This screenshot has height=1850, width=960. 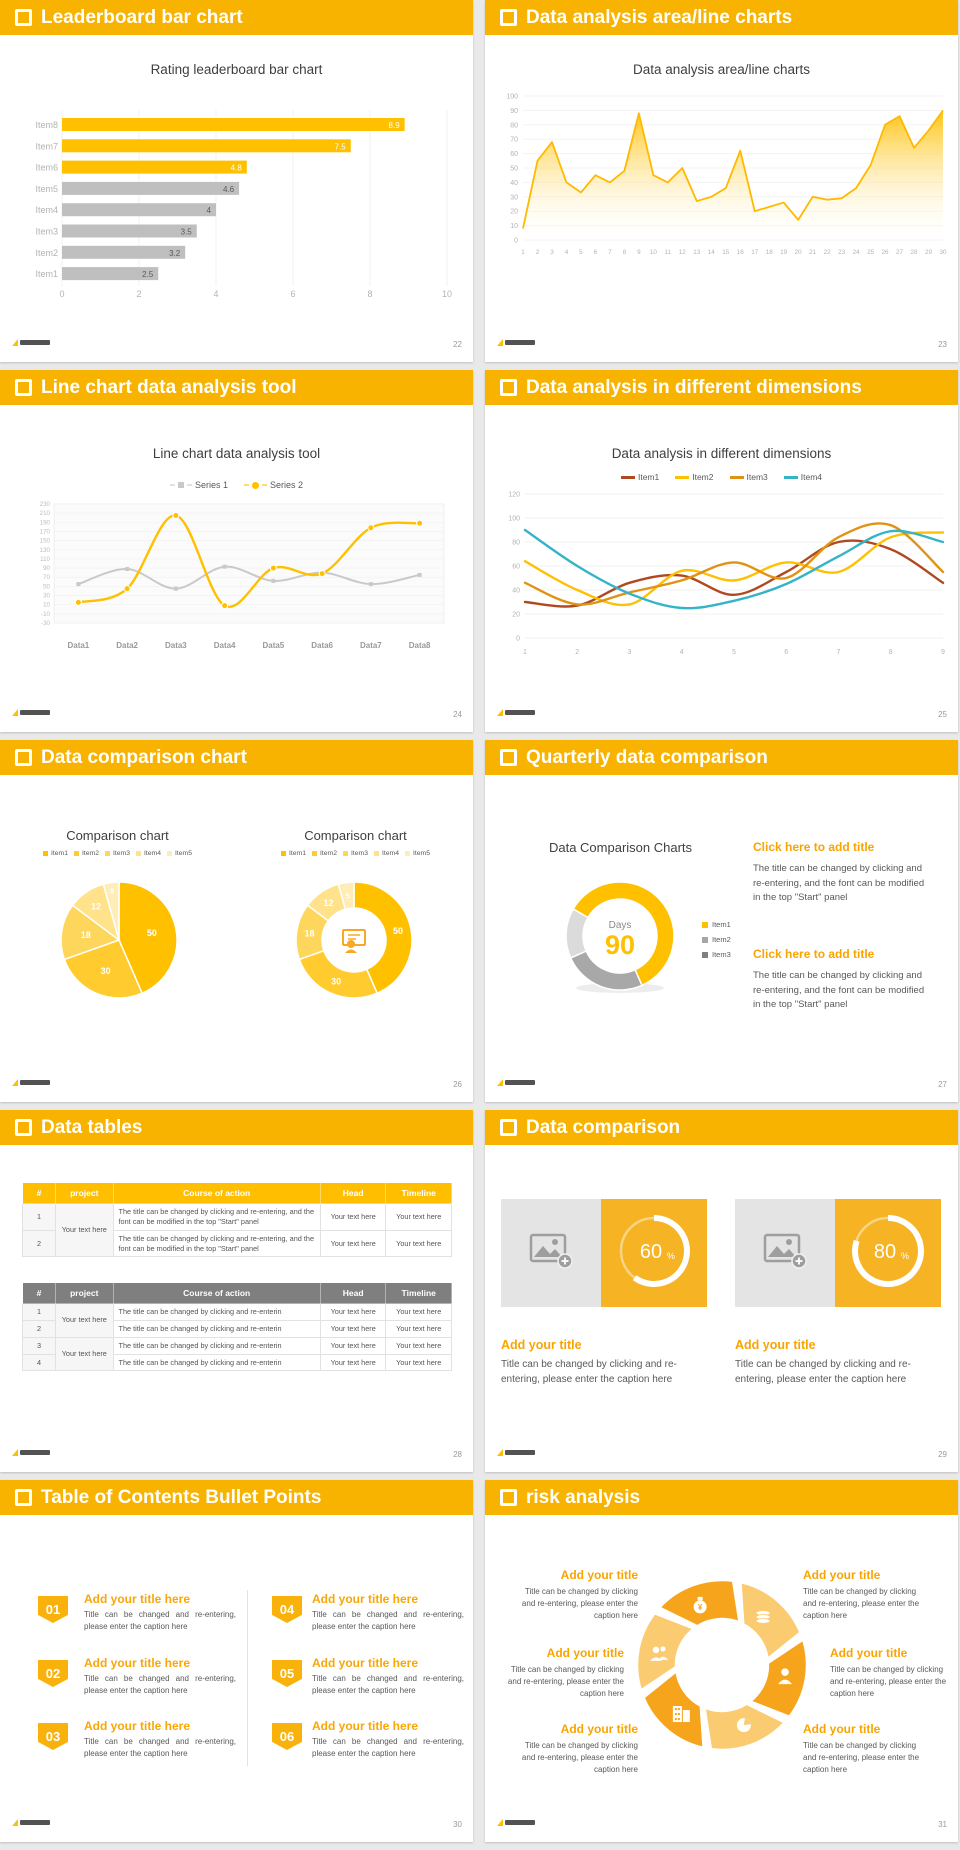 What do you see at coordinates (500, 1452) in the screenshot?
I see `logo-mark` at bounding box center [500, 1452].